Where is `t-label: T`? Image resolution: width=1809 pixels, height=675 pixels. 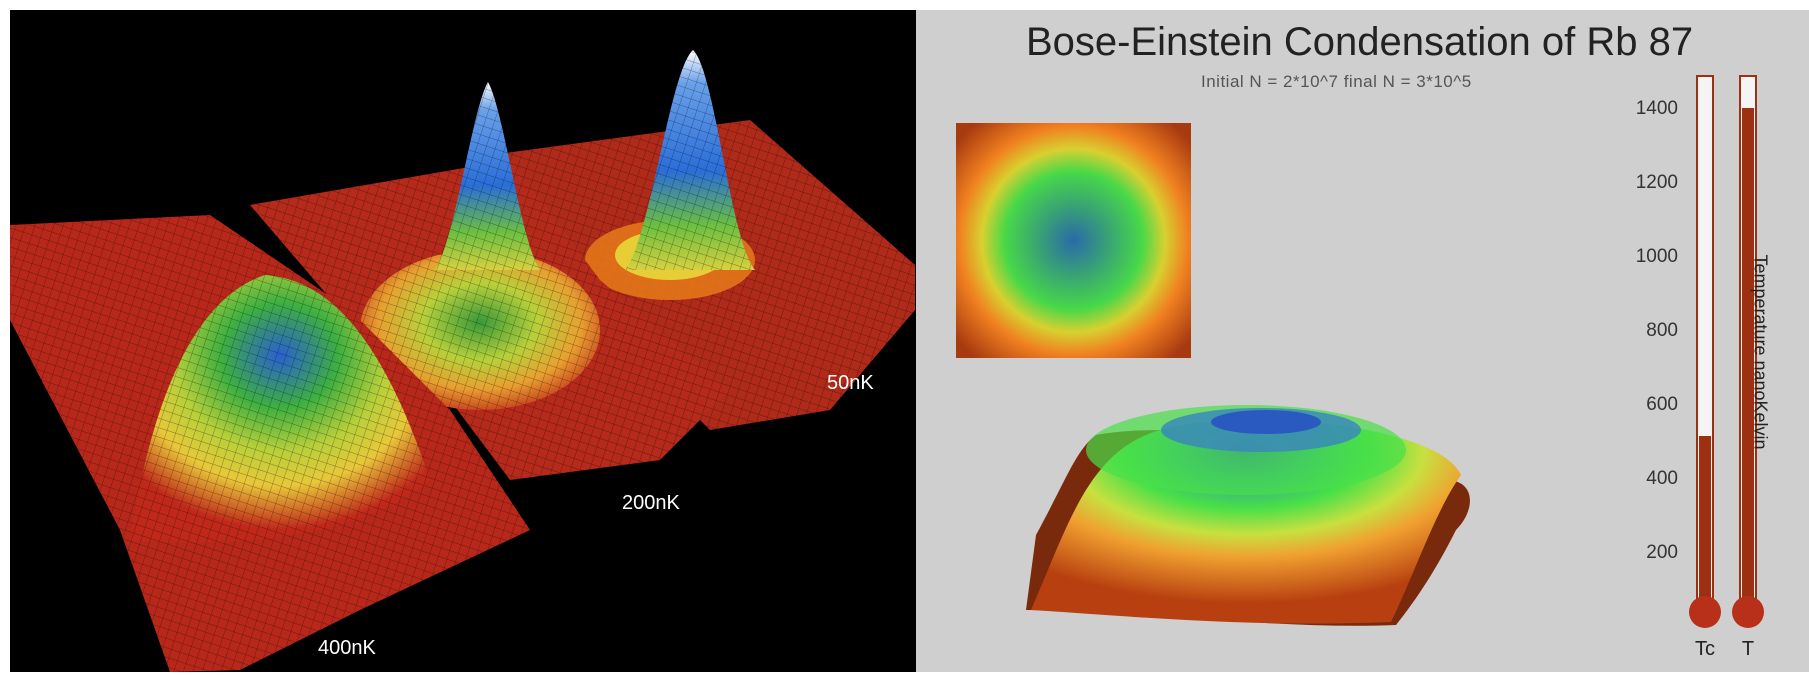
t-label: T is located at coordinates (1748, 649).